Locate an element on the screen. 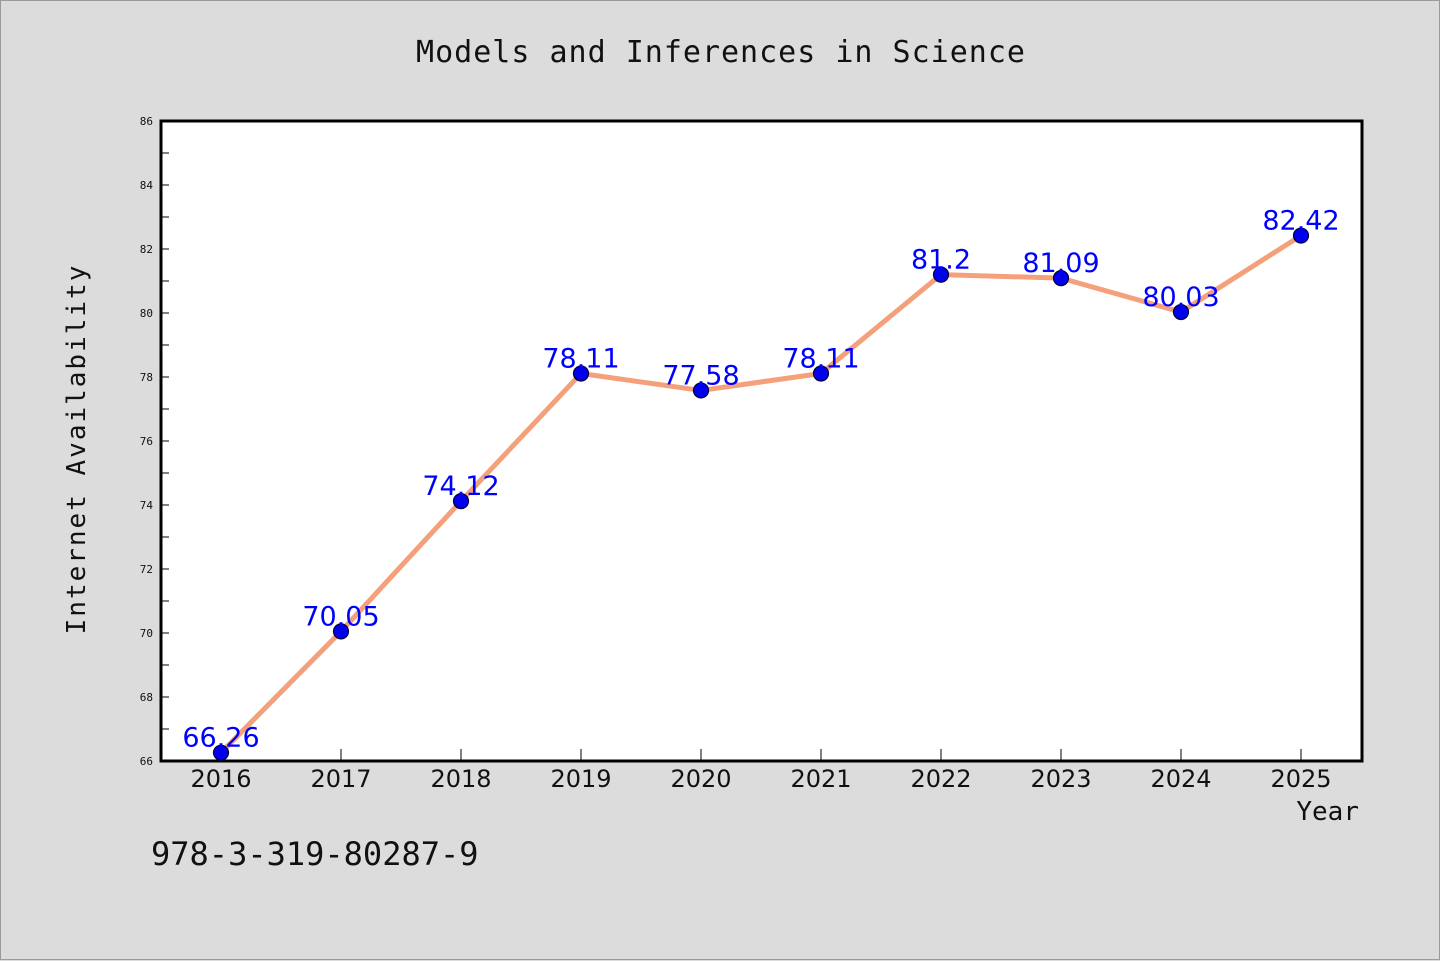 The width and height of the screenshot is (1440, 961). chart-title: Models and Inferences in Science is located at coordinates (721, 52).